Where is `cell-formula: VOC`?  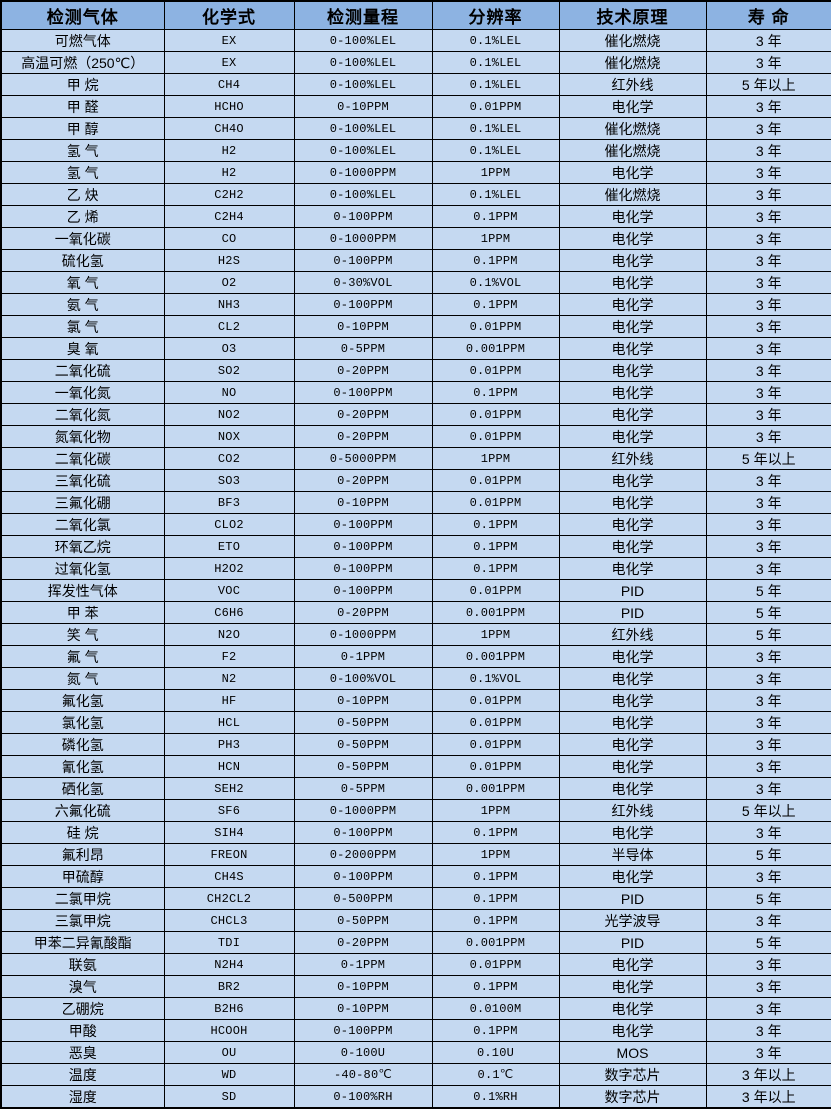
cell-formula: VOC is located at coordinates (229, 590).